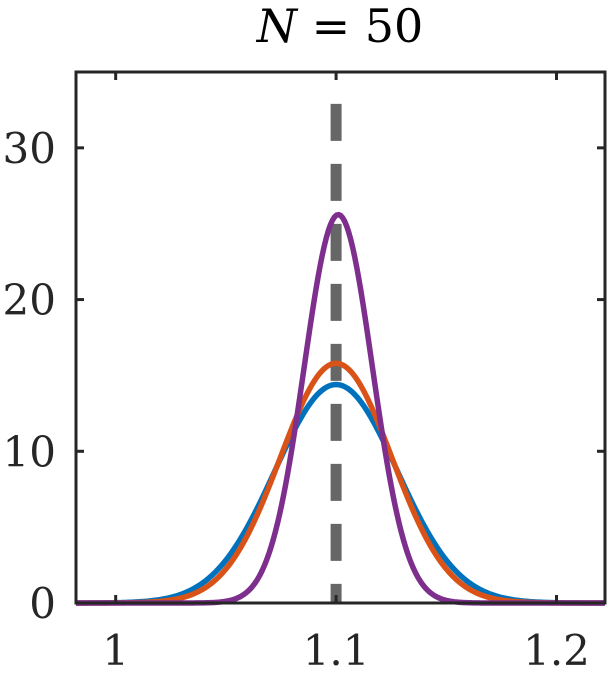 Image resolution: width=608 pixels, height=673 pixels. Describe the element at coordinates (29, 300) in the screenshot. I see `y-tick-label: 20` at that location.